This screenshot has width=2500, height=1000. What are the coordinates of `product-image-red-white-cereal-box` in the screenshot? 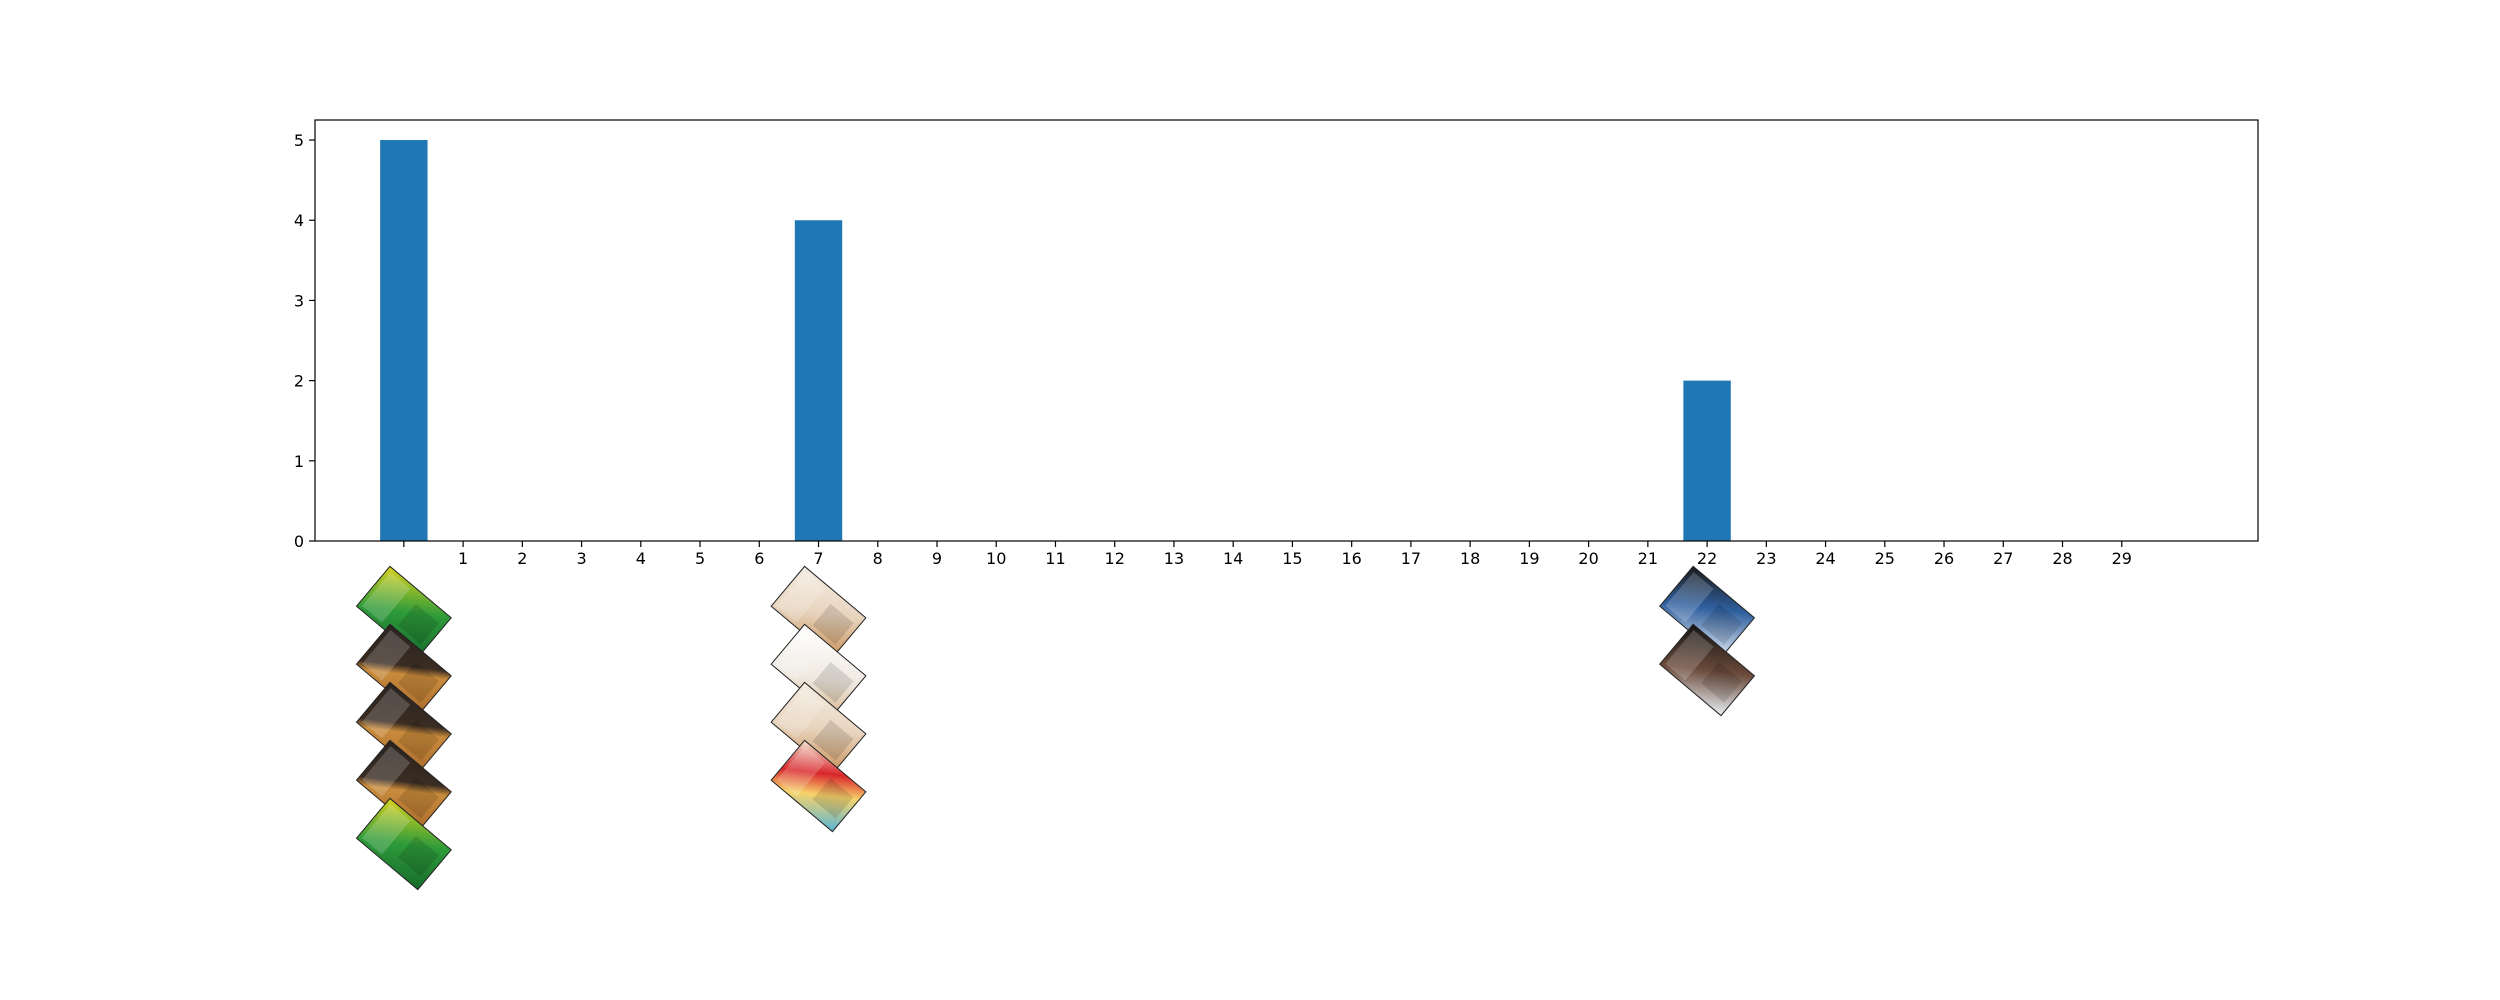 It's located at (818, 786).